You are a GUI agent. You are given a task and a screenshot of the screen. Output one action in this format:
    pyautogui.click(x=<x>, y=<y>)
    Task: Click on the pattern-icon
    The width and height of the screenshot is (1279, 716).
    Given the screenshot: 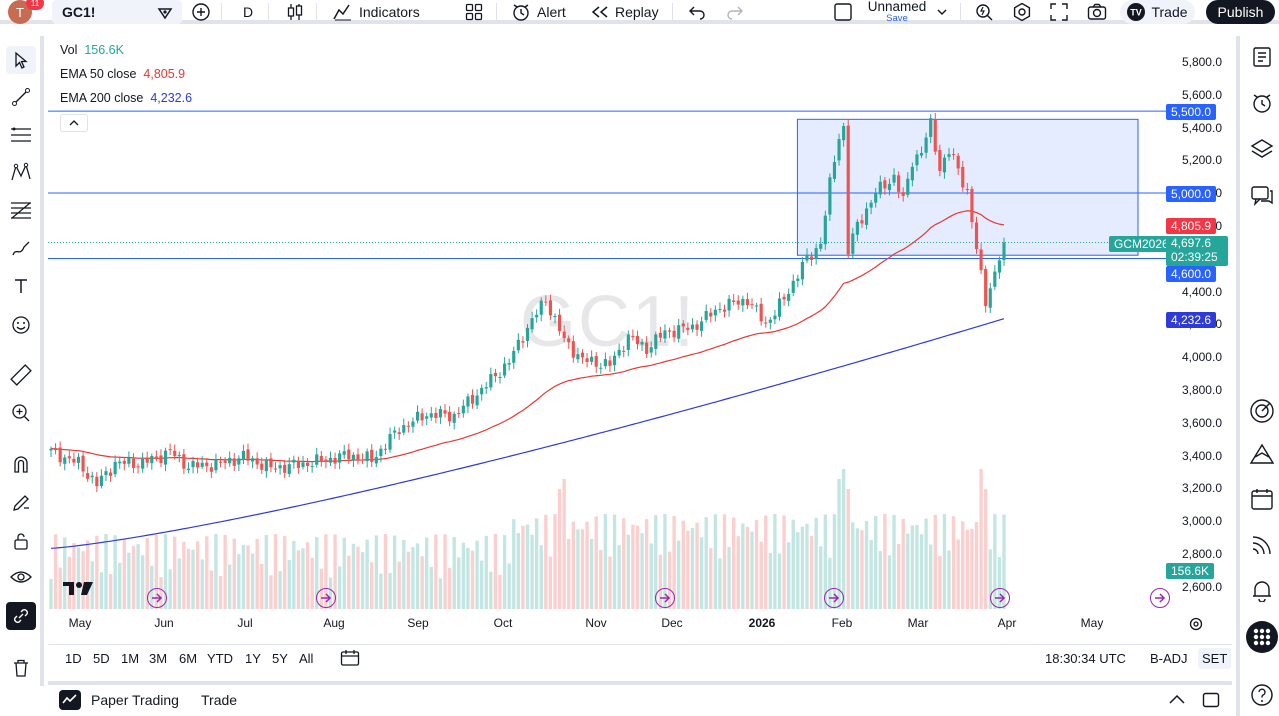 What is the action you would take?
    pyautogui.click(x=21, y=172)
    